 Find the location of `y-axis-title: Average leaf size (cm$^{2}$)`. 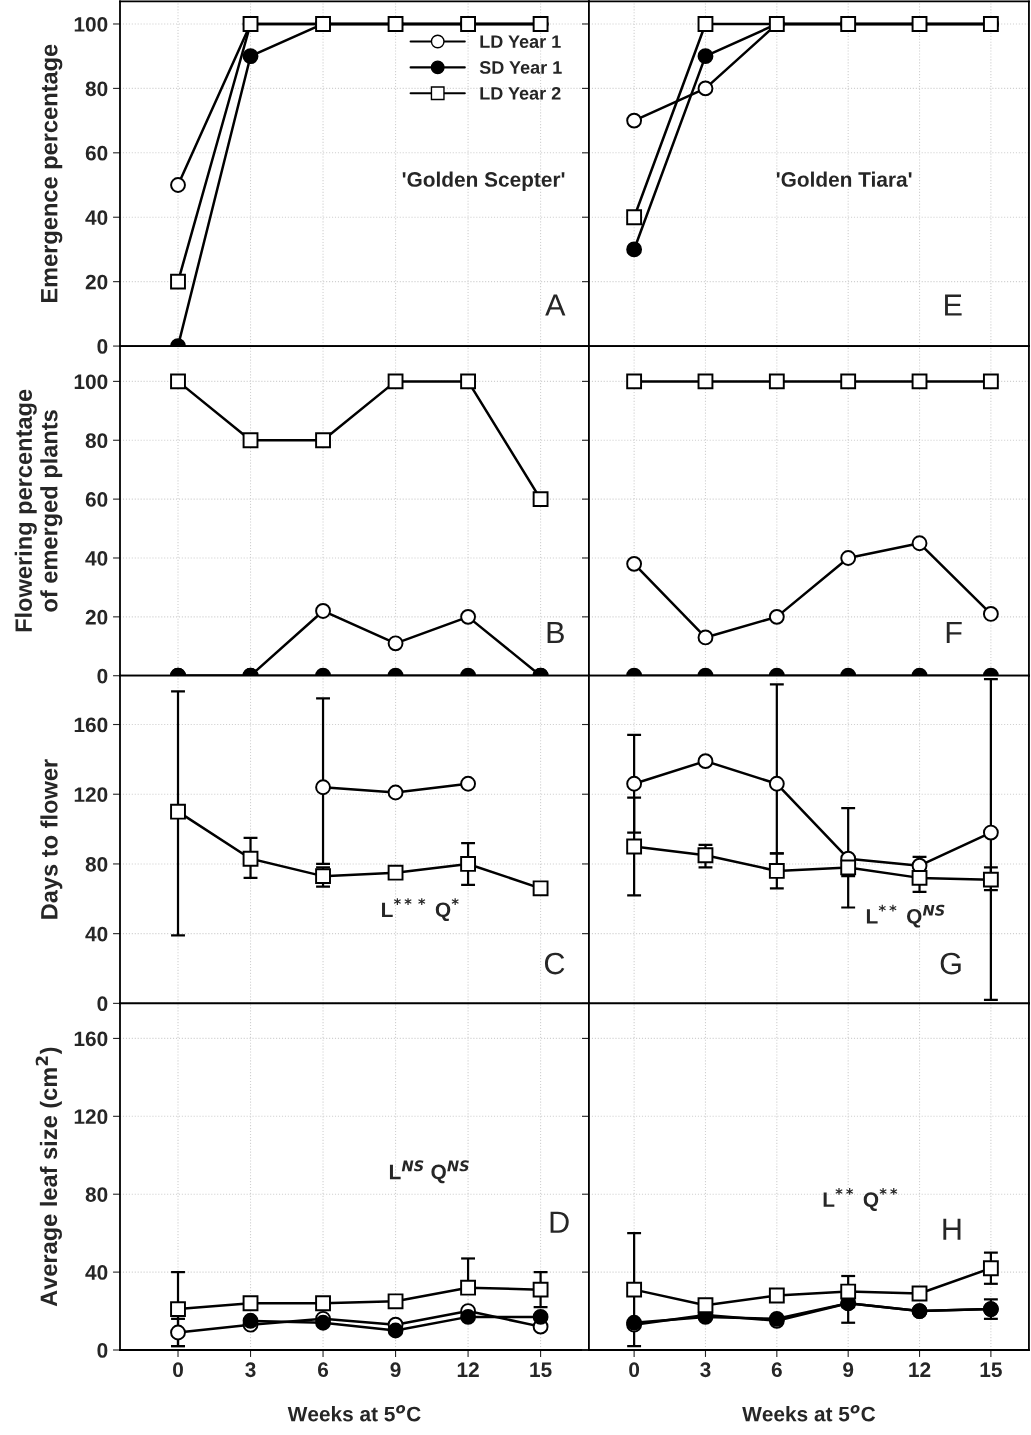

y-axis-title: Average leaf size (cm$^{2}$) is located at coordinates (48, 1177).